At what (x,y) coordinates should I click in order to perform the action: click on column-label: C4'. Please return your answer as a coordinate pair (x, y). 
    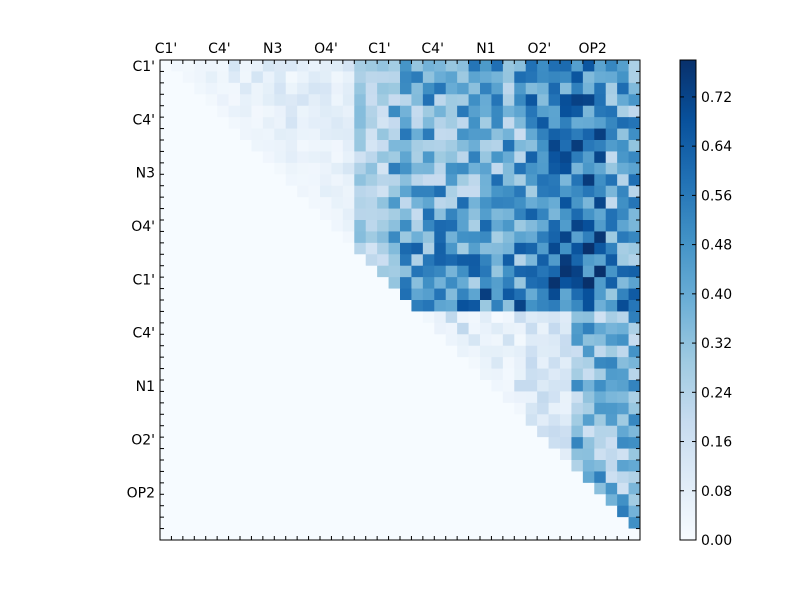
    Looking at the image, I should click on (432, 49).